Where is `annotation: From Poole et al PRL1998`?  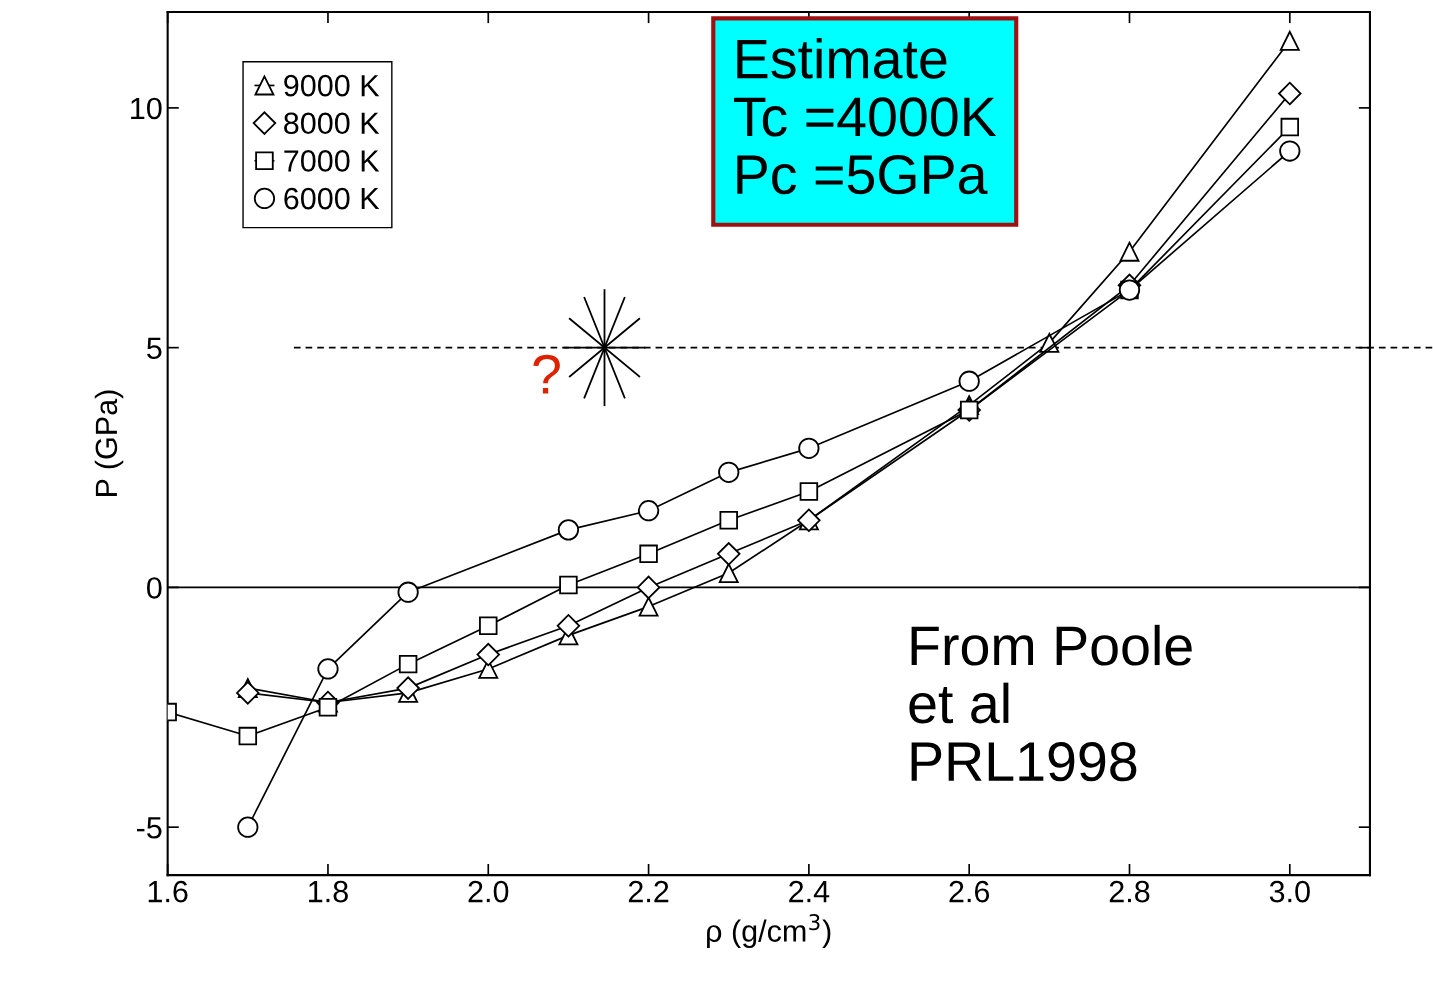 annotation: From Poole et al PRL1998 is located at coordinates (1050, 703).